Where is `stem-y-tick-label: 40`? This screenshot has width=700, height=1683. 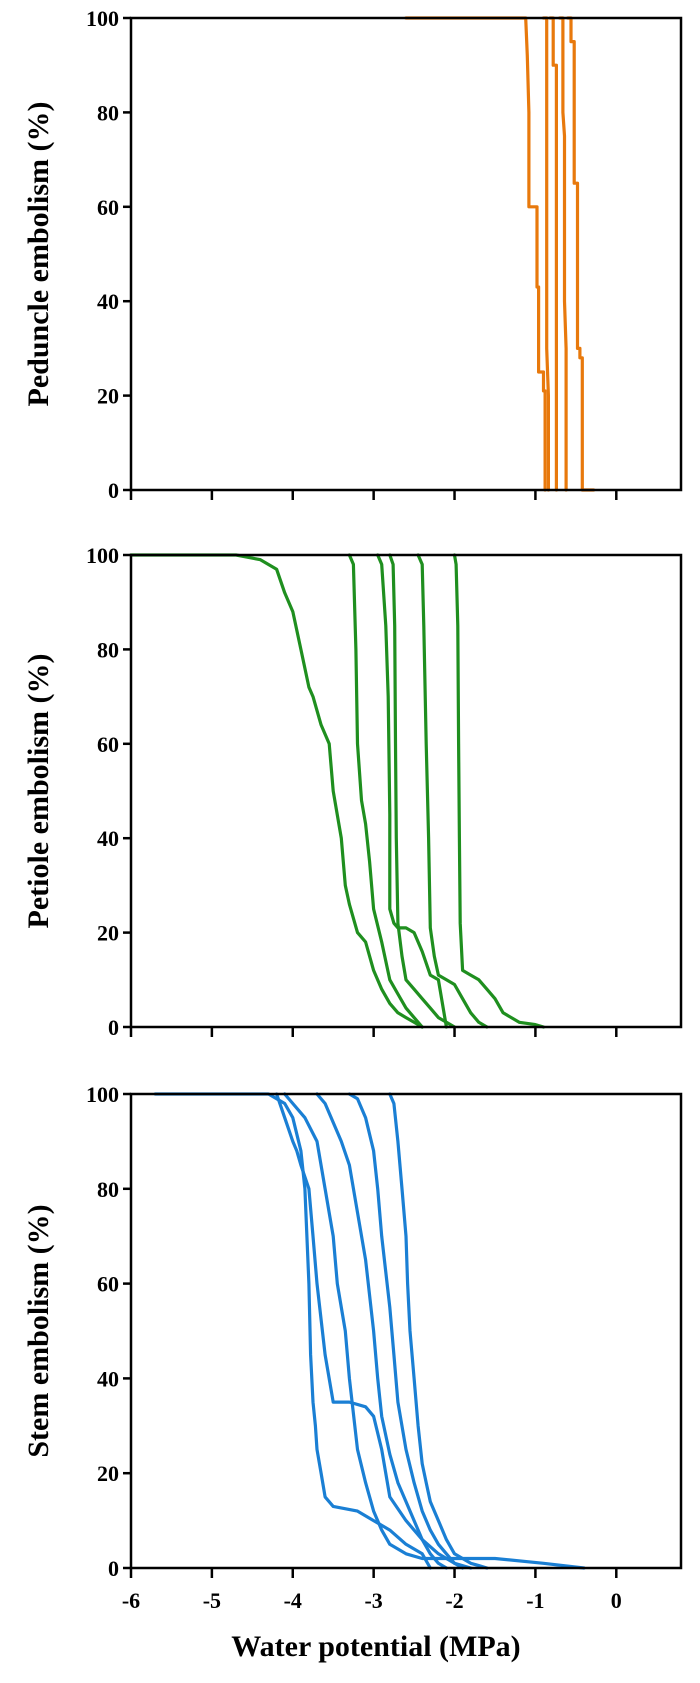
stem-y-tick-label: 40 is located at coordinates (108, 1378).